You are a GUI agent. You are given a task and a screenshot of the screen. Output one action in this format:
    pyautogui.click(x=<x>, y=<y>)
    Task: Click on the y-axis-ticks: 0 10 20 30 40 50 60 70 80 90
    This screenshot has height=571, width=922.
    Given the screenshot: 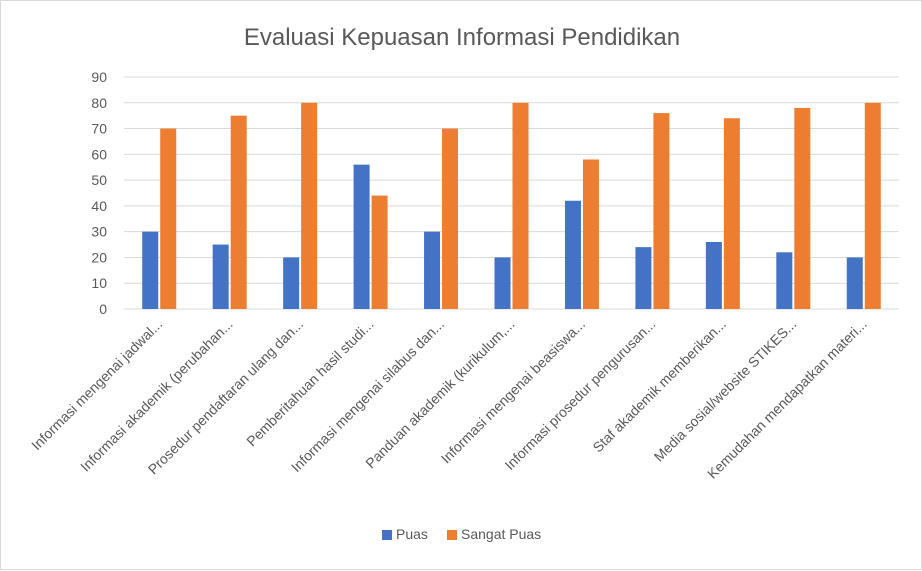 What is the action you would take?
    pyautogui.click(x=99, y=193)
    